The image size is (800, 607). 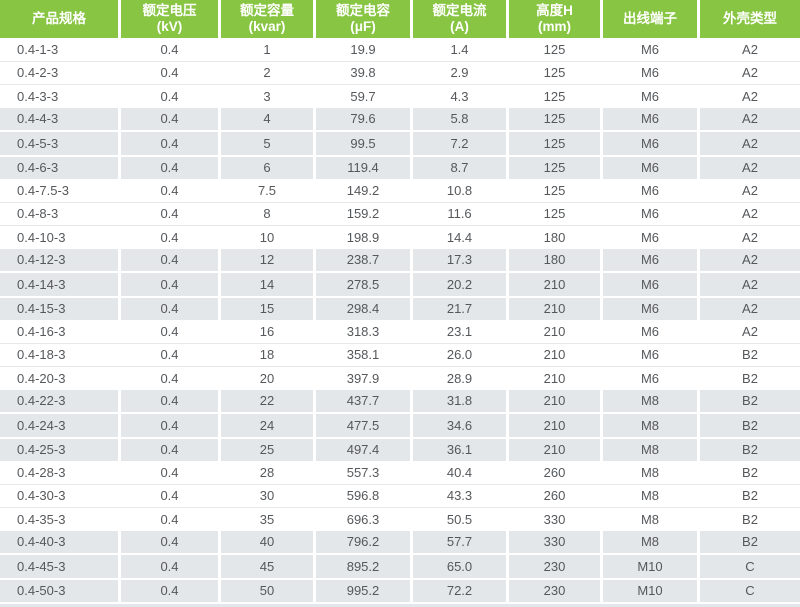 I want to click on table-cell: 4, so click(x=267, y=118).